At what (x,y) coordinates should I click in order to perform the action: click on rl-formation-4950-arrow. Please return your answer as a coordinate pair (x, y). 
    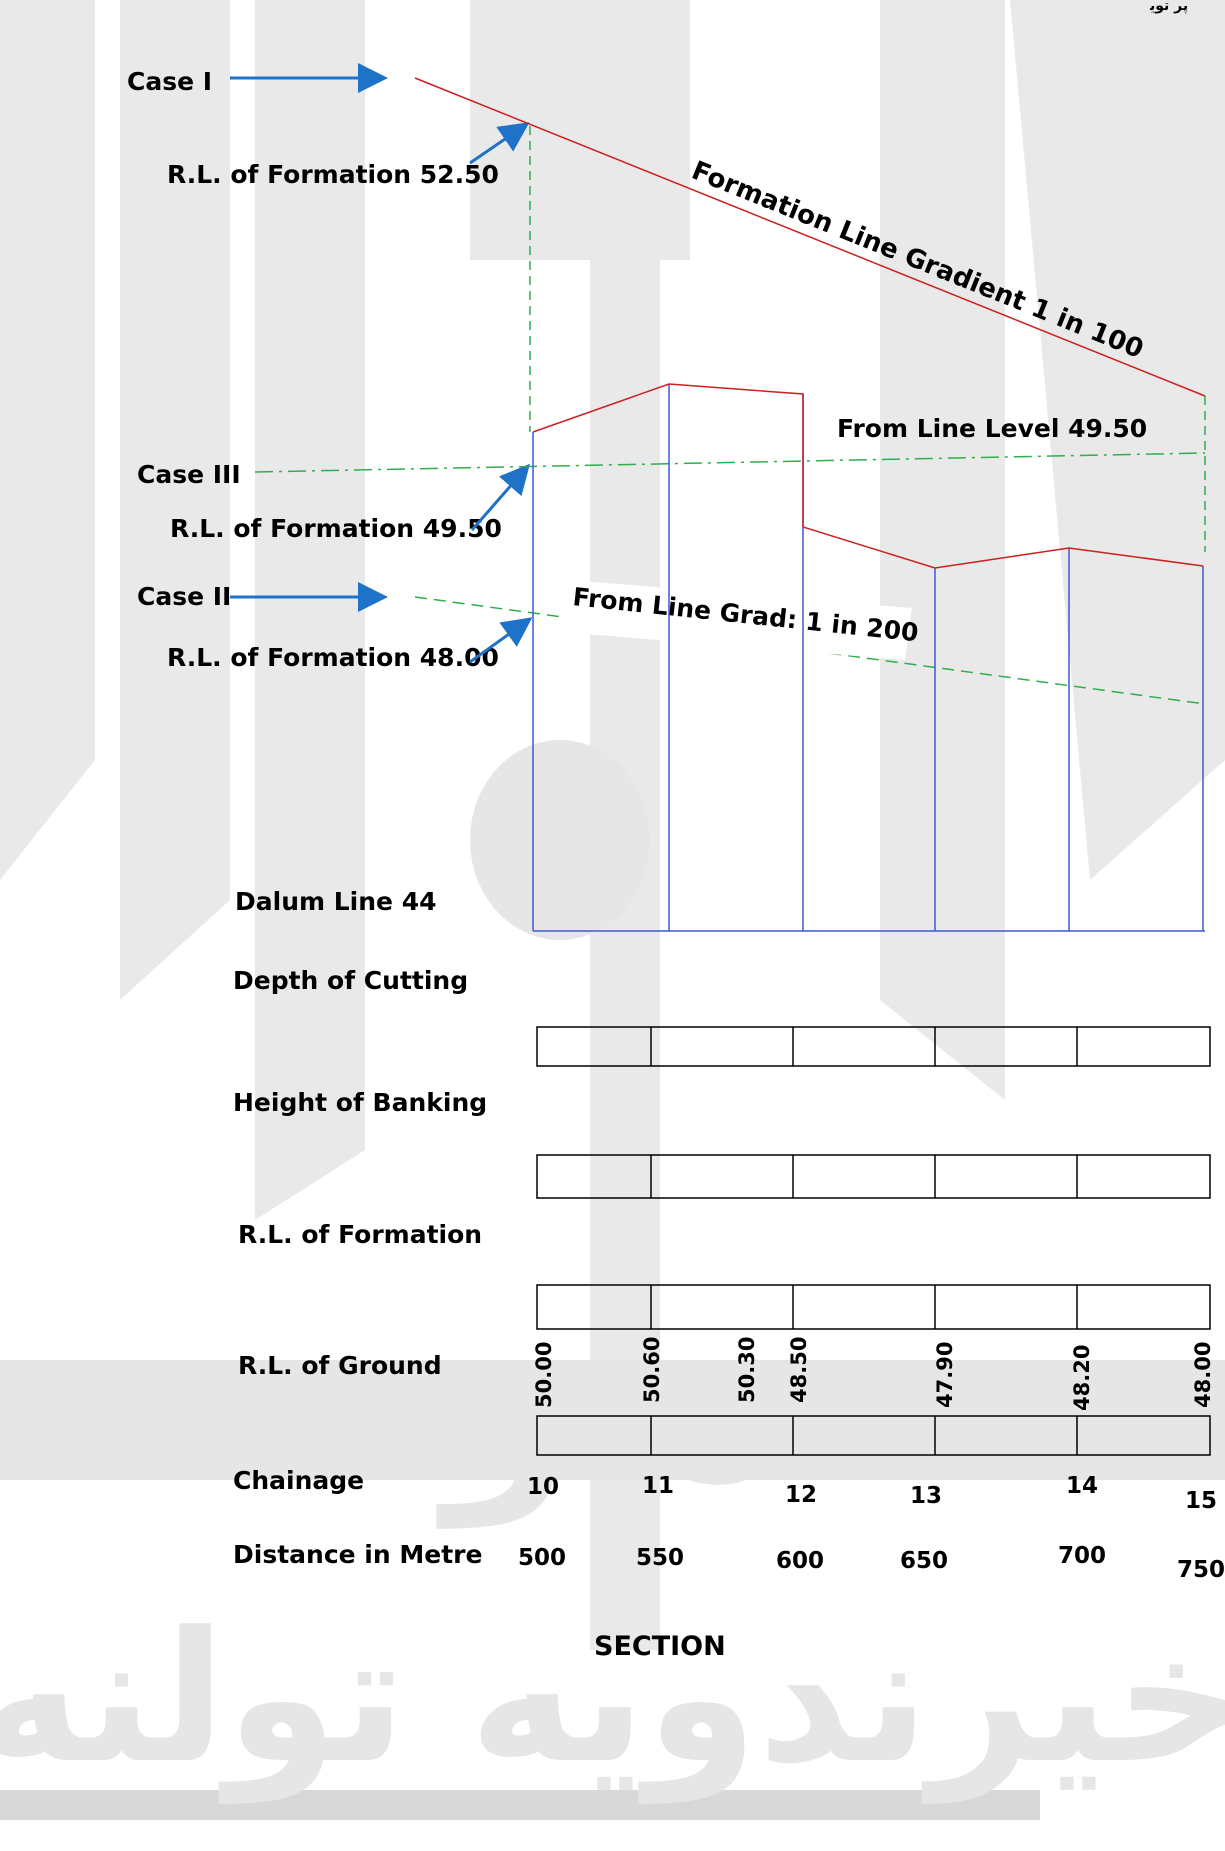
    Looking at the image, I should click on (500, 497).